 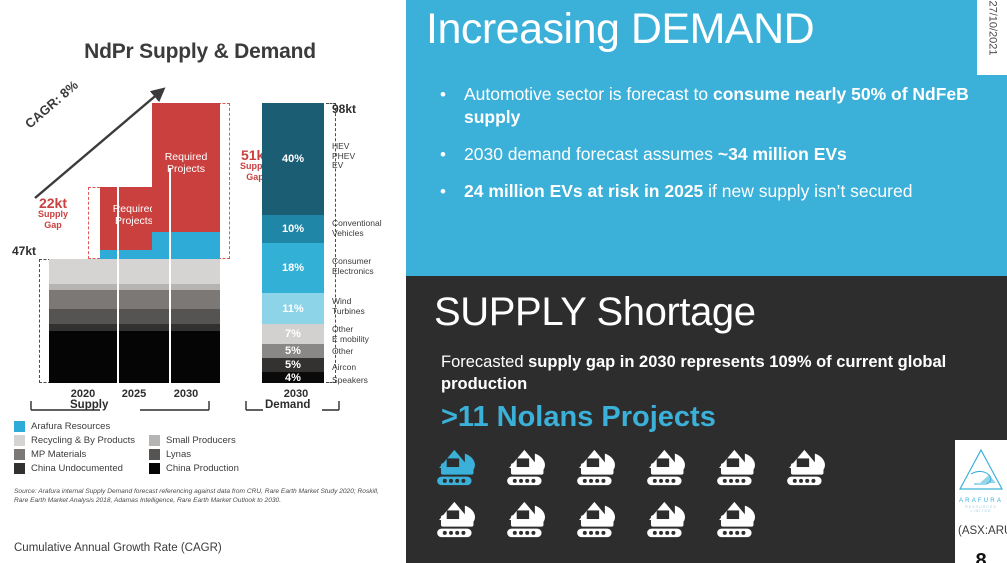 What do you see at coordinates (186, 394) in the screenshot?
I see `axis-year-2030: 2030` at bounding box center [186, 394].